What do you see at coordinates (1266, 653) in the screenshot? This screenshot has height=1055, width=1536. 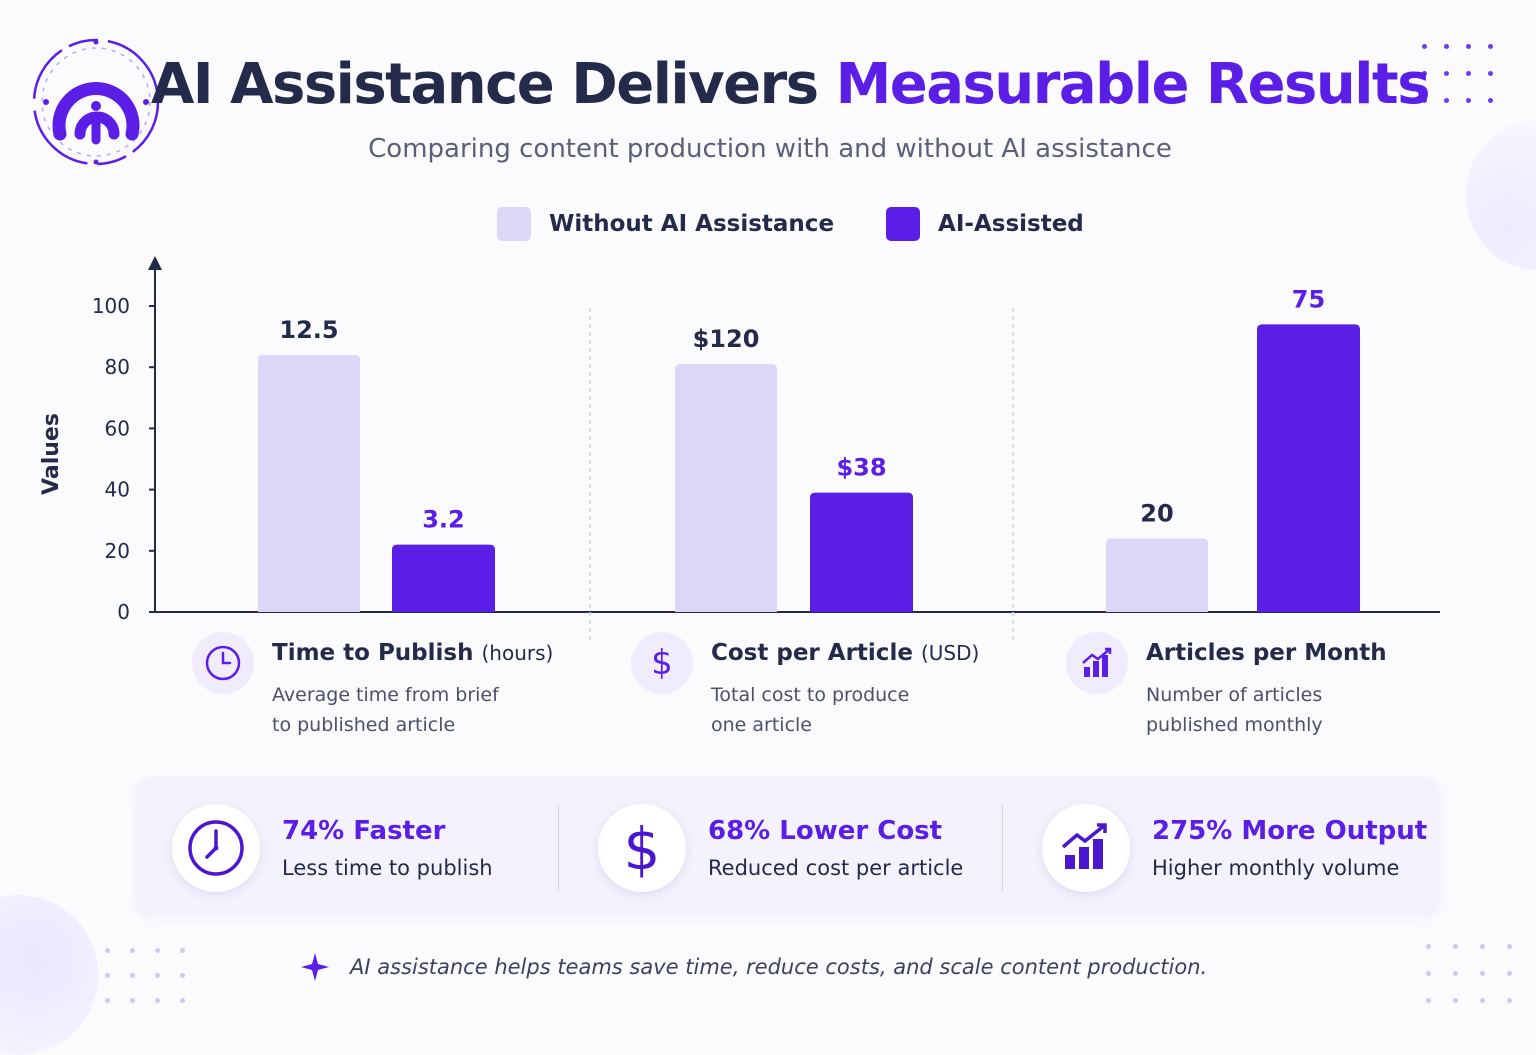 I see `category-name: Articles per Month` at bounding box center [1266, 653].